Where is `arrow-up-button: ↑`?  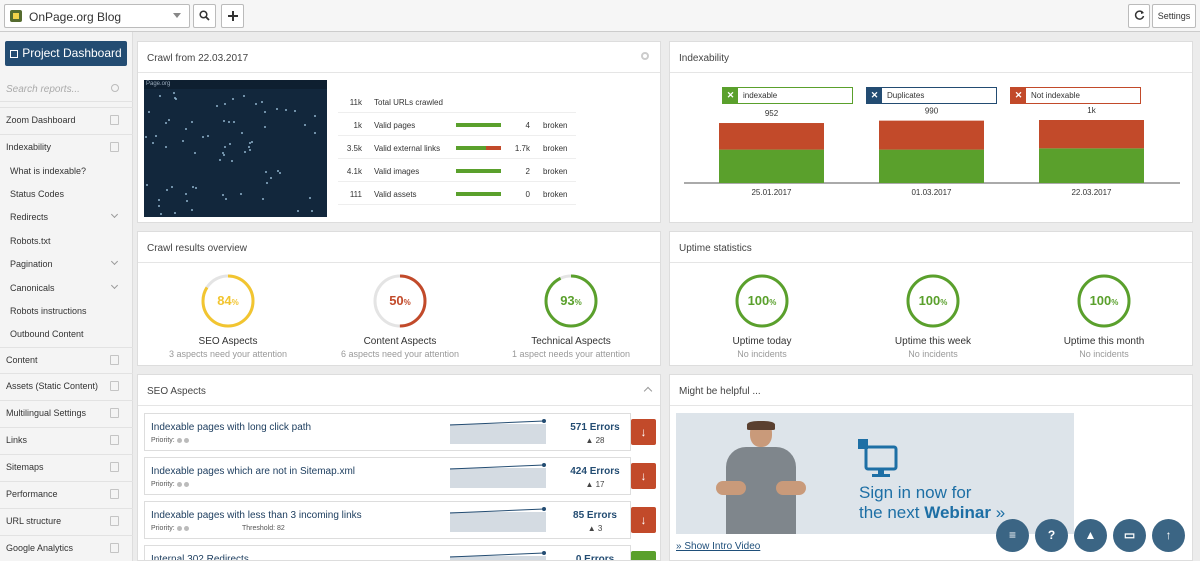
arrow-up-button: ↑ is located at coordinates (1168, 535).